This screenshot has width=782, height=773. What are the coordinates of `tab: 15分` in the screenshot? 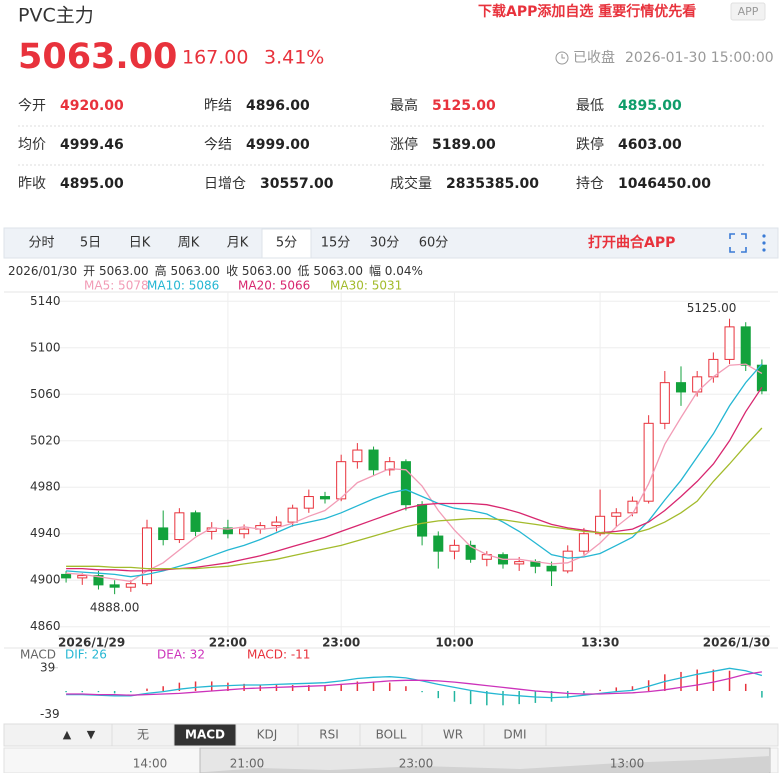 It's located at (336, 243).